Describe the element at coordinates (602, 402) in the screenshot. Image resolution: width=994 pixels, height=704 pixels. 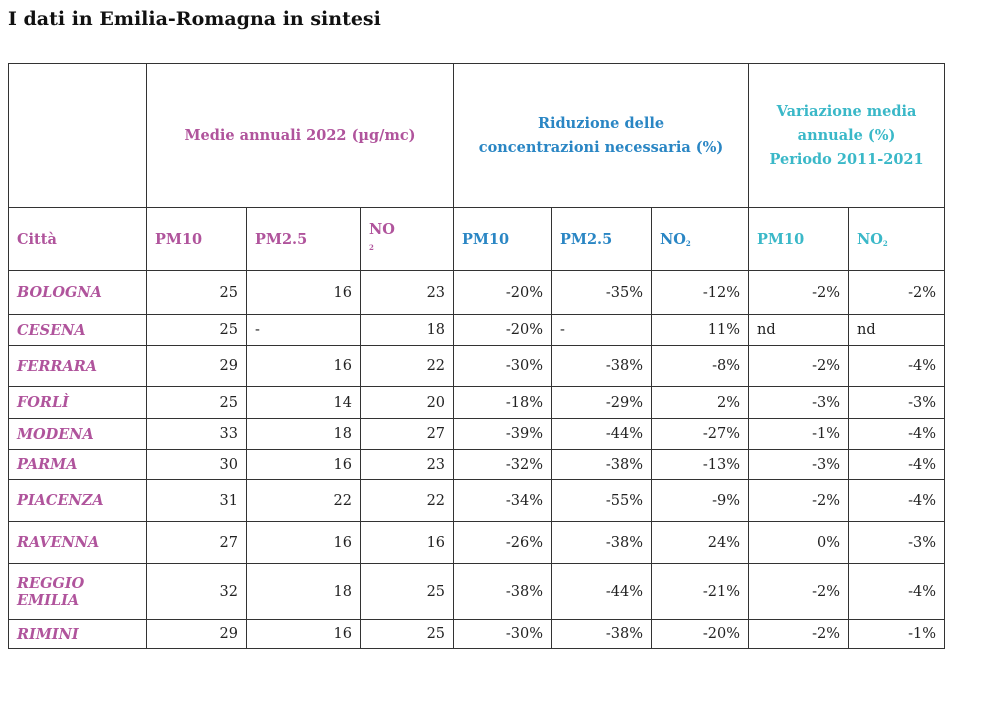
I see `value-cell: -29%` at that location.